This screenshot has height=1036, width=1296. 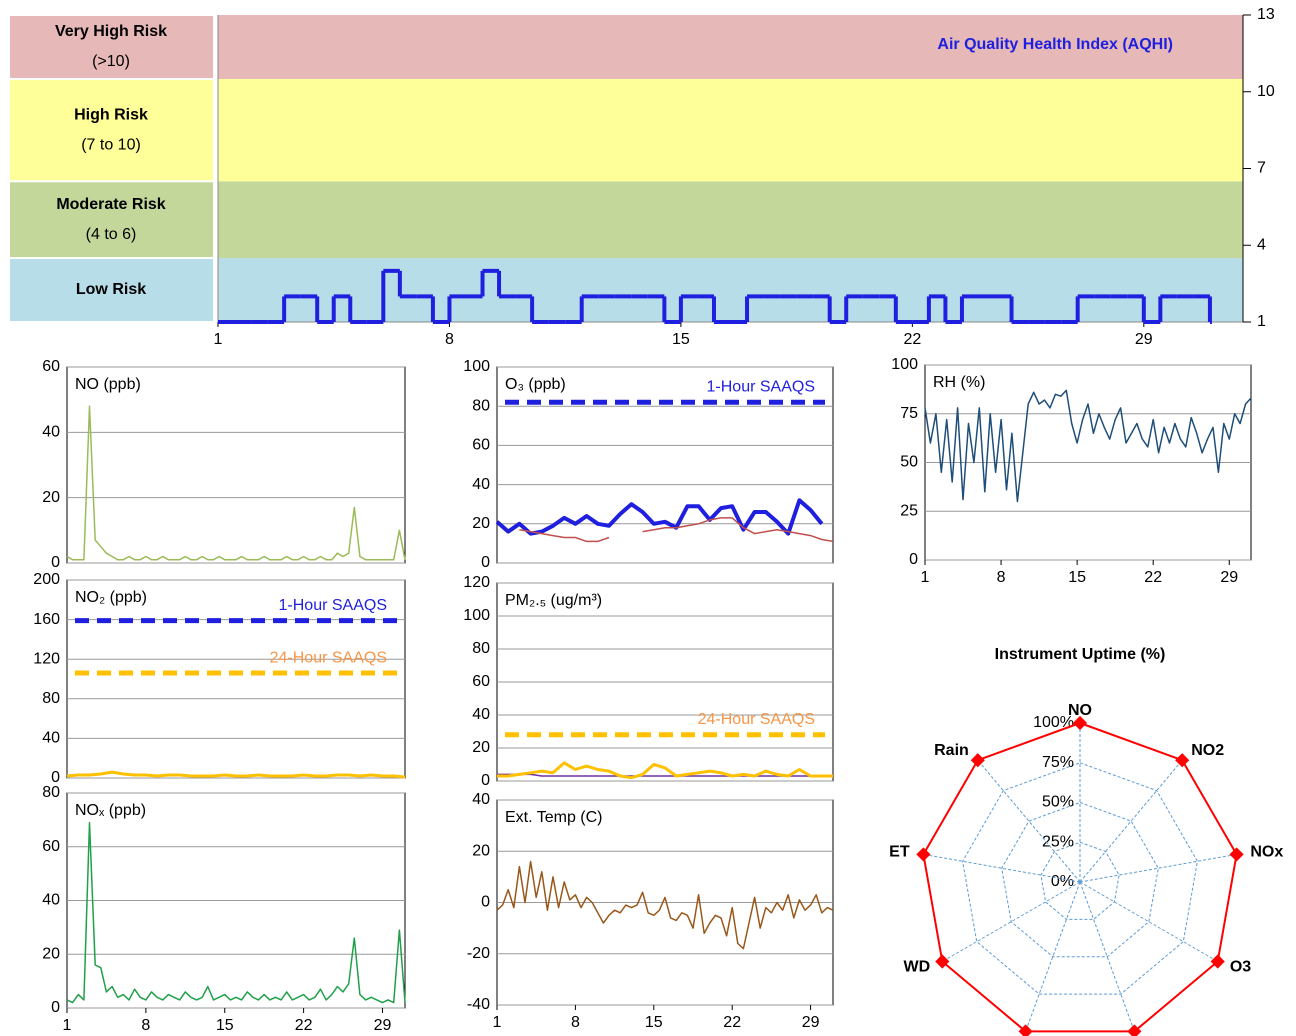 What do you see at coordinates (1266, 14) in the screenshot?
I see `y-tick-label: 13` at bounding box center [1266, 14].